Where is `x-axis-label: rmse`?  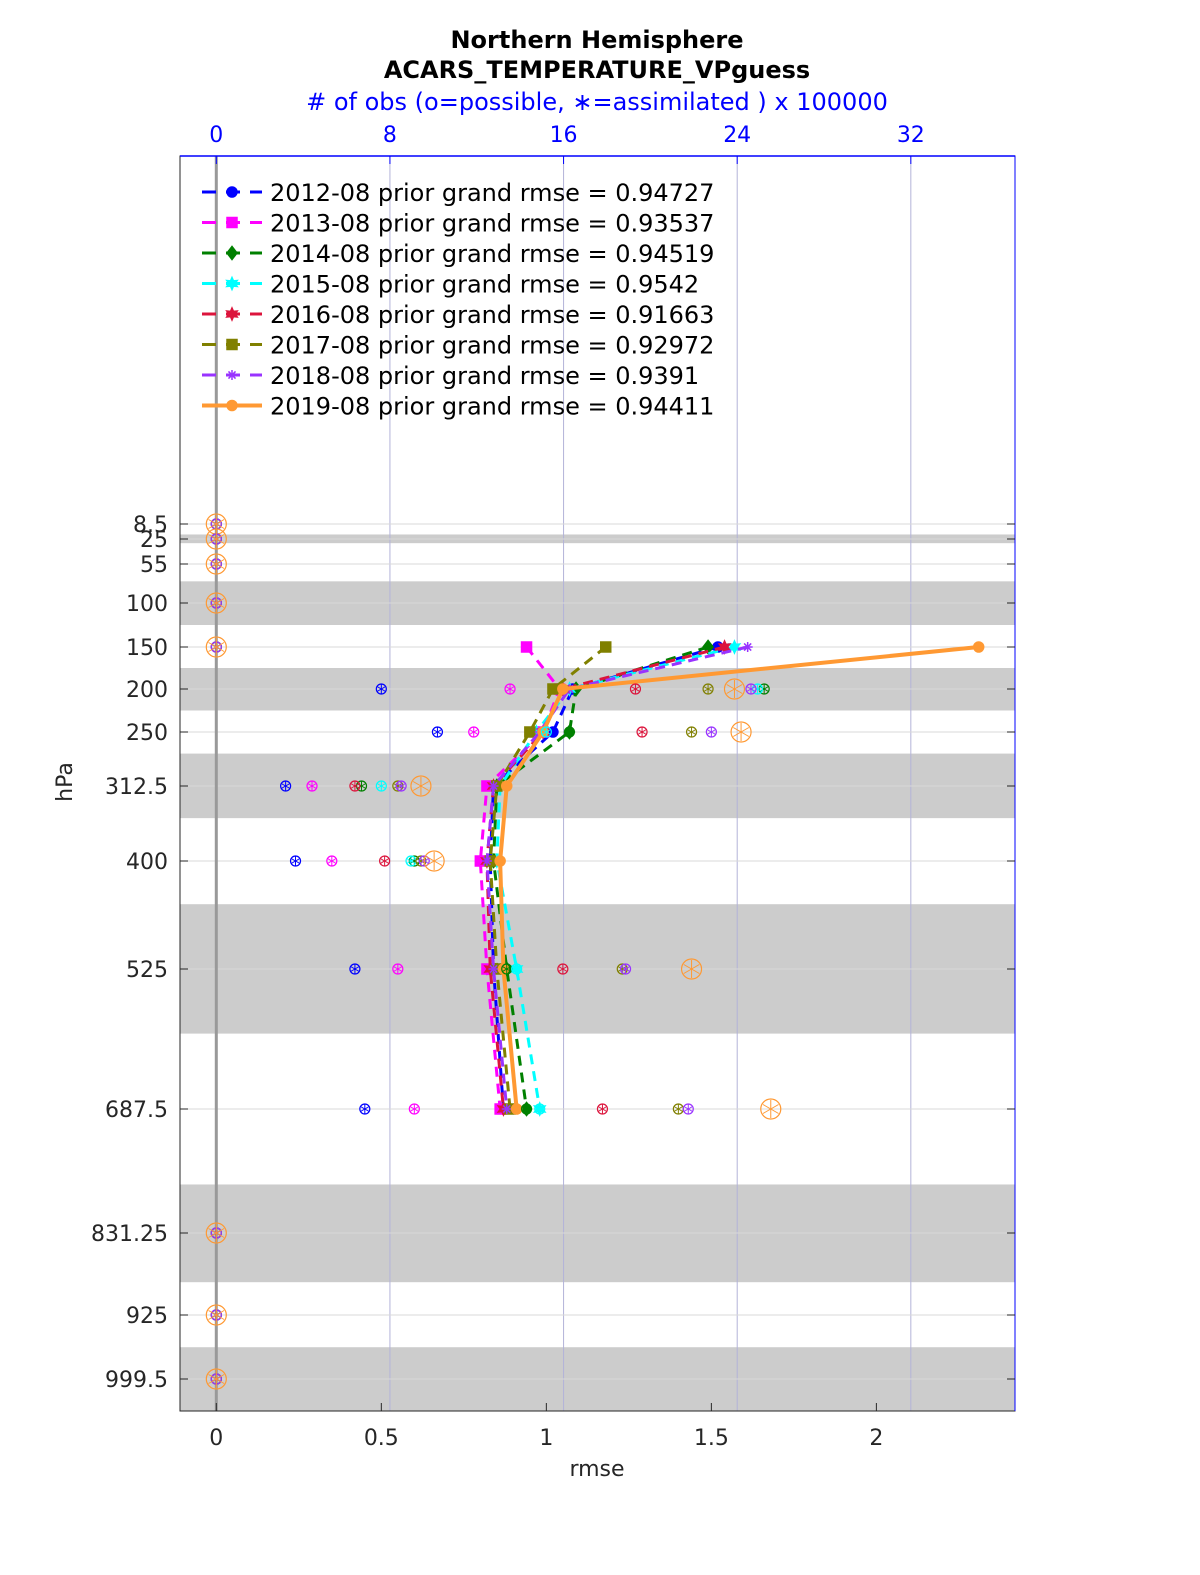
x-axis-label: rmse is located at coordinates (596, 1469).